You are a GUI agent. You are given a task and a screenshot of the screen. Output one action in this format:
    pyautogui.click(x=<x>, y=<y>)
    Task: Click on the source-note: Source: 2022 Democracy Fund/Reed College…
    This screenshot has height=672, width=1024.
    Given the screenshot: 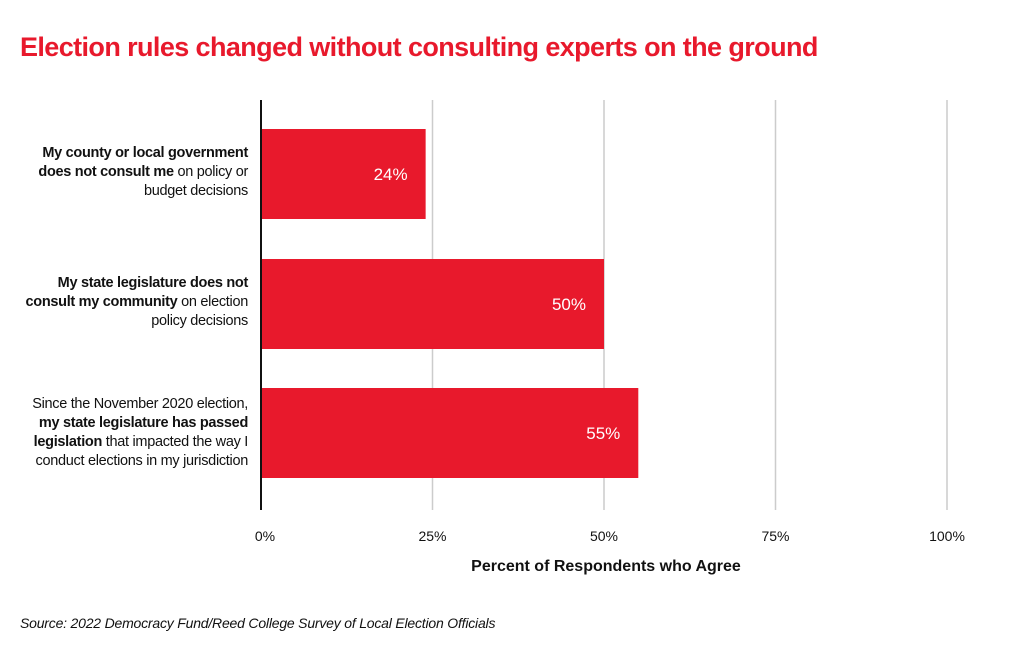 What is the action you would take?
    pyautogui.click(x=258, y=623)
    